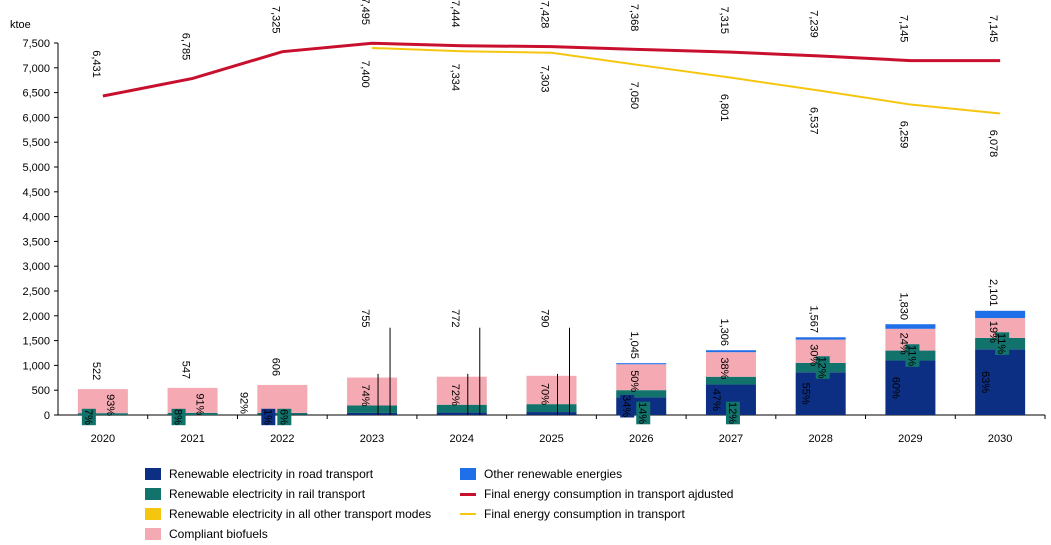 This screenshot has height=545, width=1051. Describe the element at coordinates (36, 292) in the screenshot. I see `y-tick-label: 2,500` at that location.